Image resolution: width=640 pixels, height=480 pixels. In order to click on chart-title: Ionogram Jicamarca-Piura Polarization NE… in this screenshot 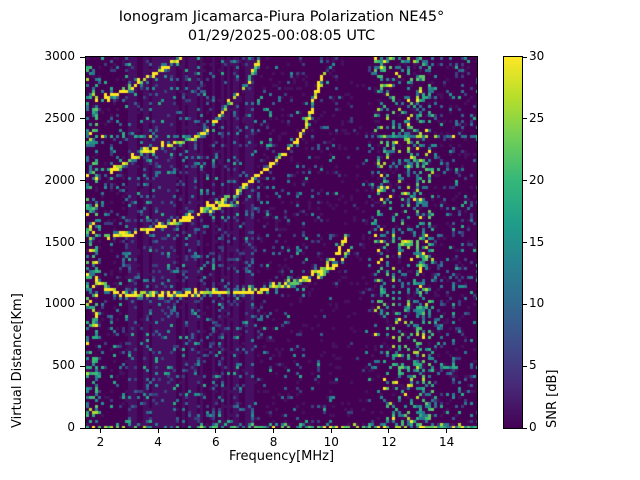, I will do `click(281, 17)`.